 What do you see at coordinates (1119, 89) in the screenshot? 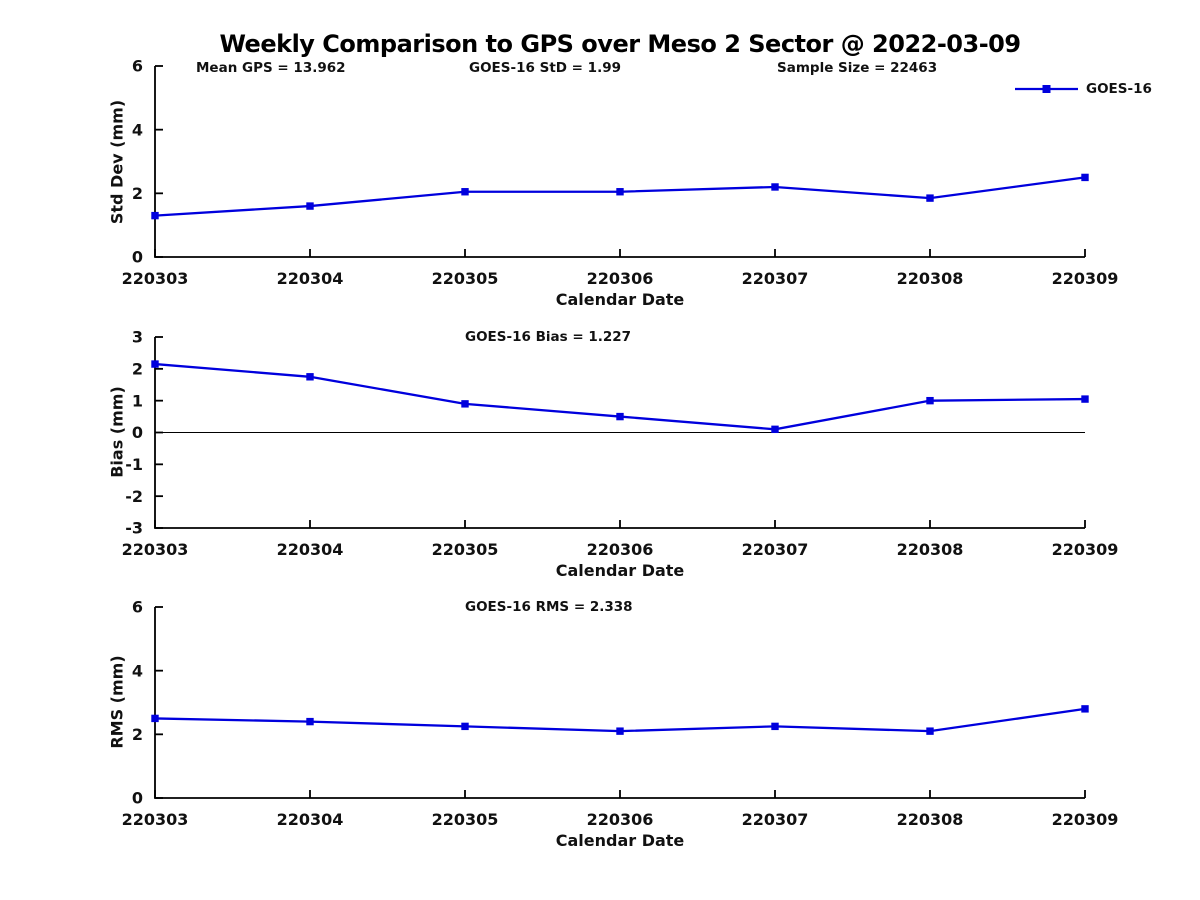
I see `legend-label: GOES-16` at bounding box center [1119, 89].